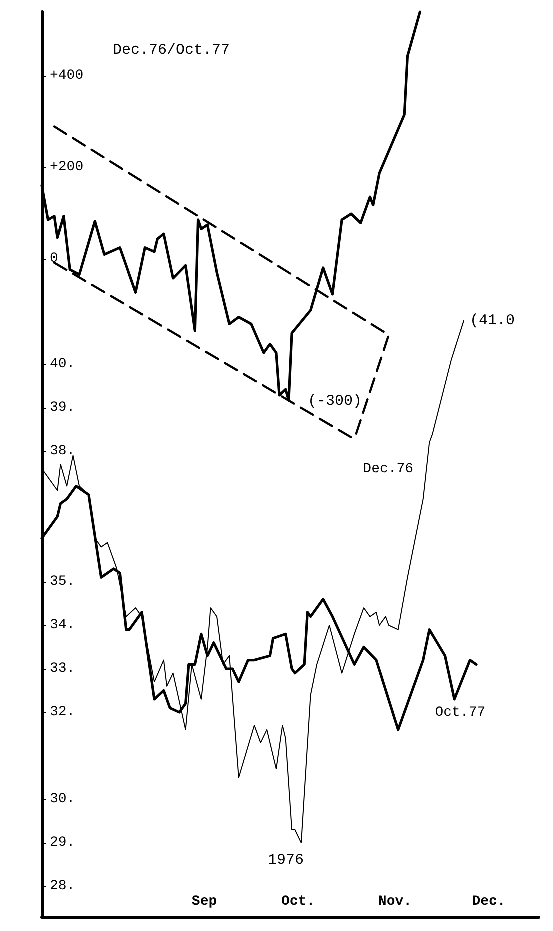 Image resolution: width=553 pixels, height=931 pixels. I want to click on y-tick-label: 39., so click(63, 408).